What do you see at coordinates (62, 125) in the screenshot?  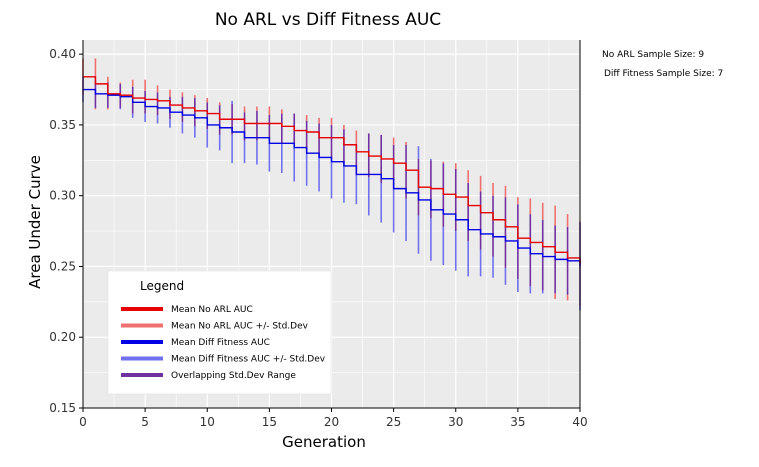 I see `y-tick-label: 0.35` at bounding box center [62, 125].